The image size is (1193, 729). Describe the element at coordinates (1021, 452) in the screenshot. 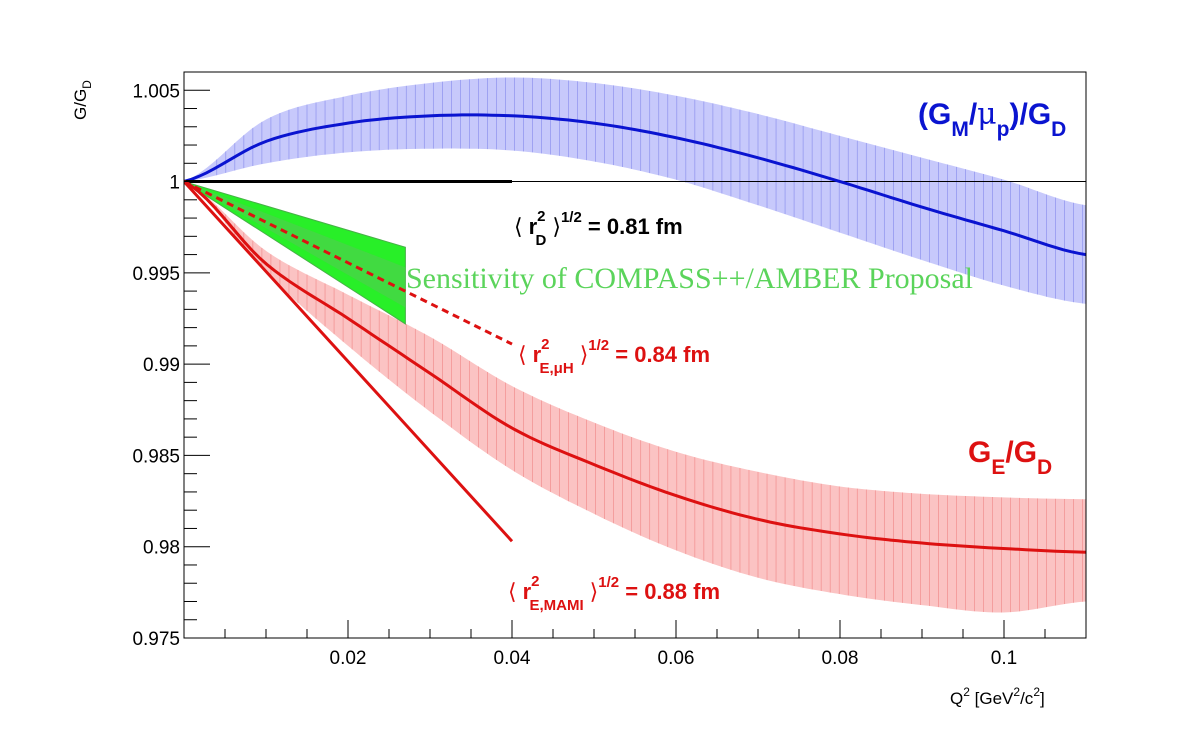

I see `ge-label-slash: /G` at that location.